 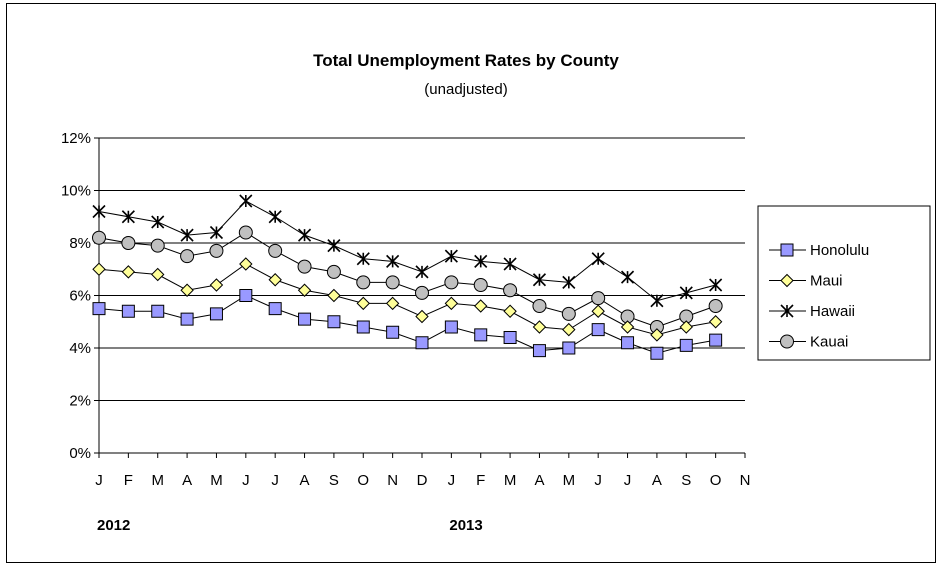 I want to click on y-tick-label: 8%, so click(x=80, y=243).